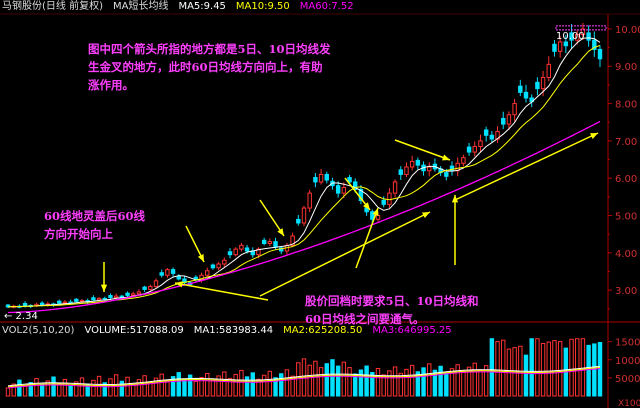  What do you see at coordinates (626, 291) in the screenshot?
I see `price-tick-label: 3.00` at bounding box center [626, 291].